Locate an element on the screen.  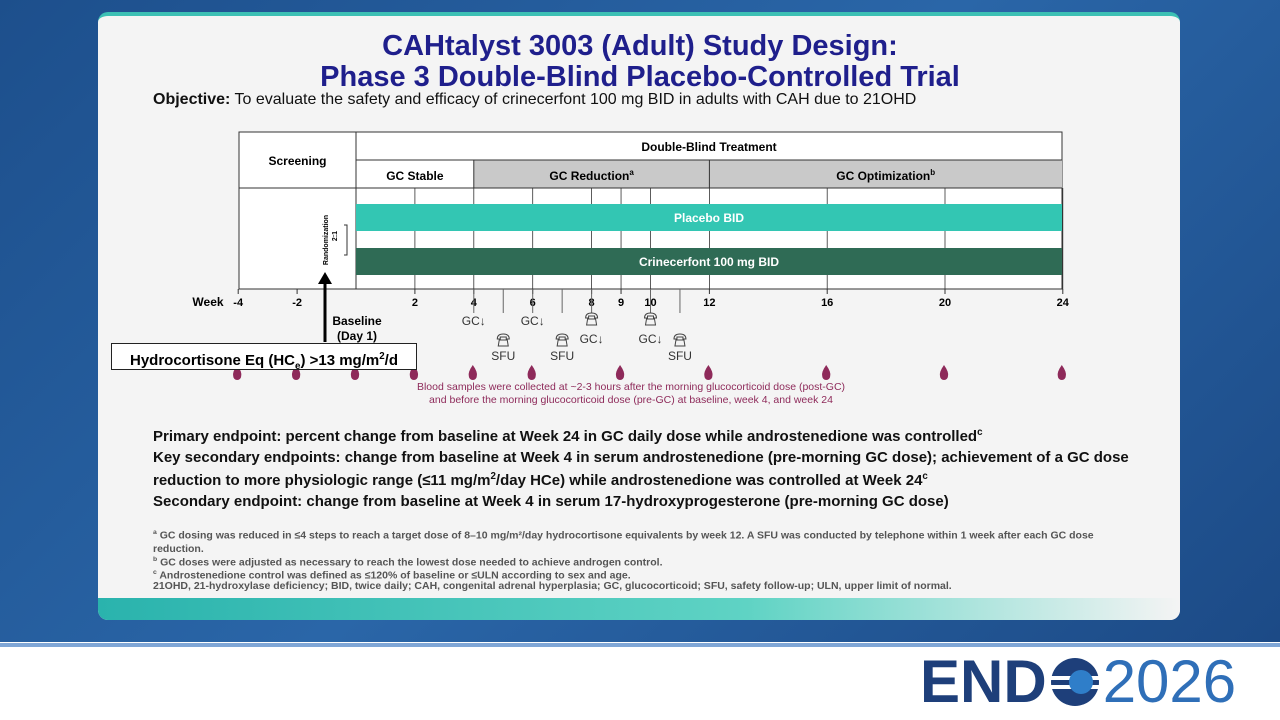
week-title: Week is located at coordinates (207, 302).